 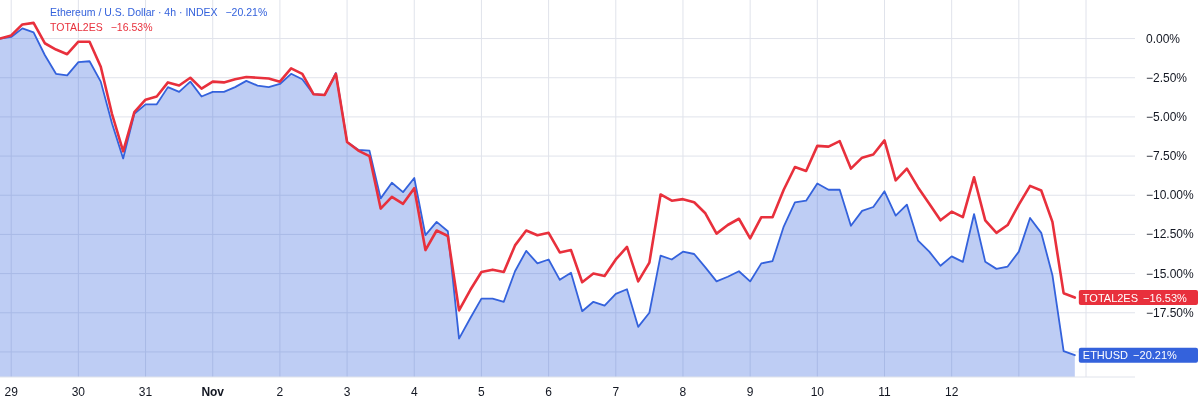 I want to click on x-tick-label: 31, so click(x=145, y=392).